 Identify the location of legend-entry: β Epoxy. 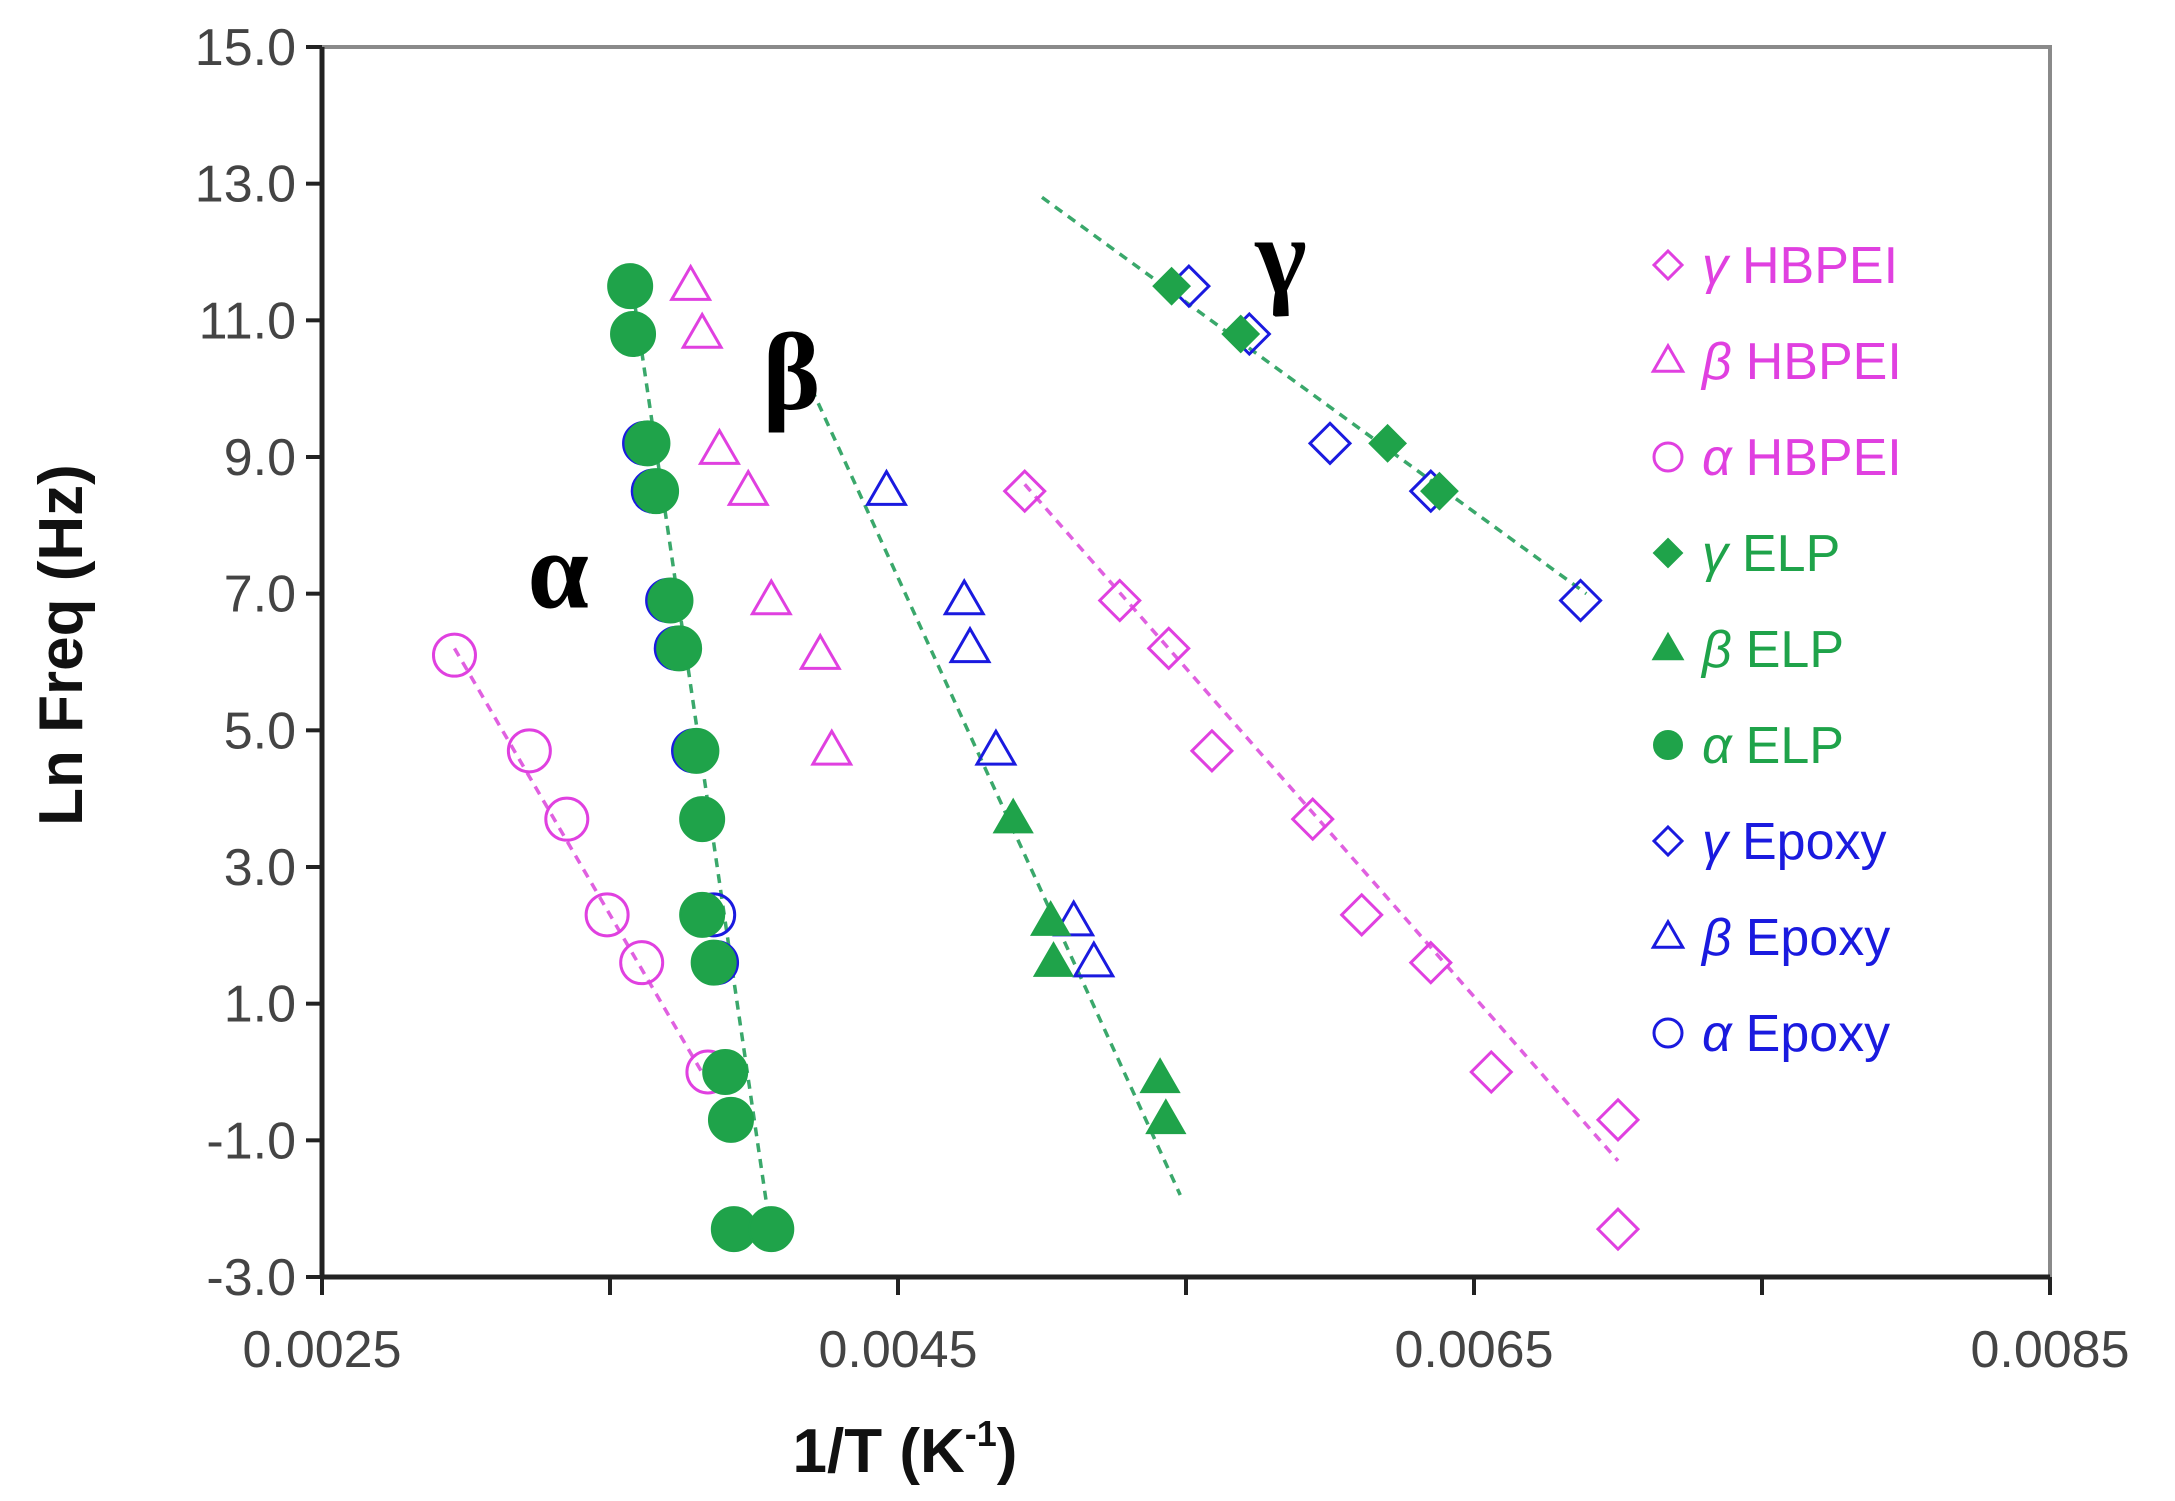
(1770, 938).